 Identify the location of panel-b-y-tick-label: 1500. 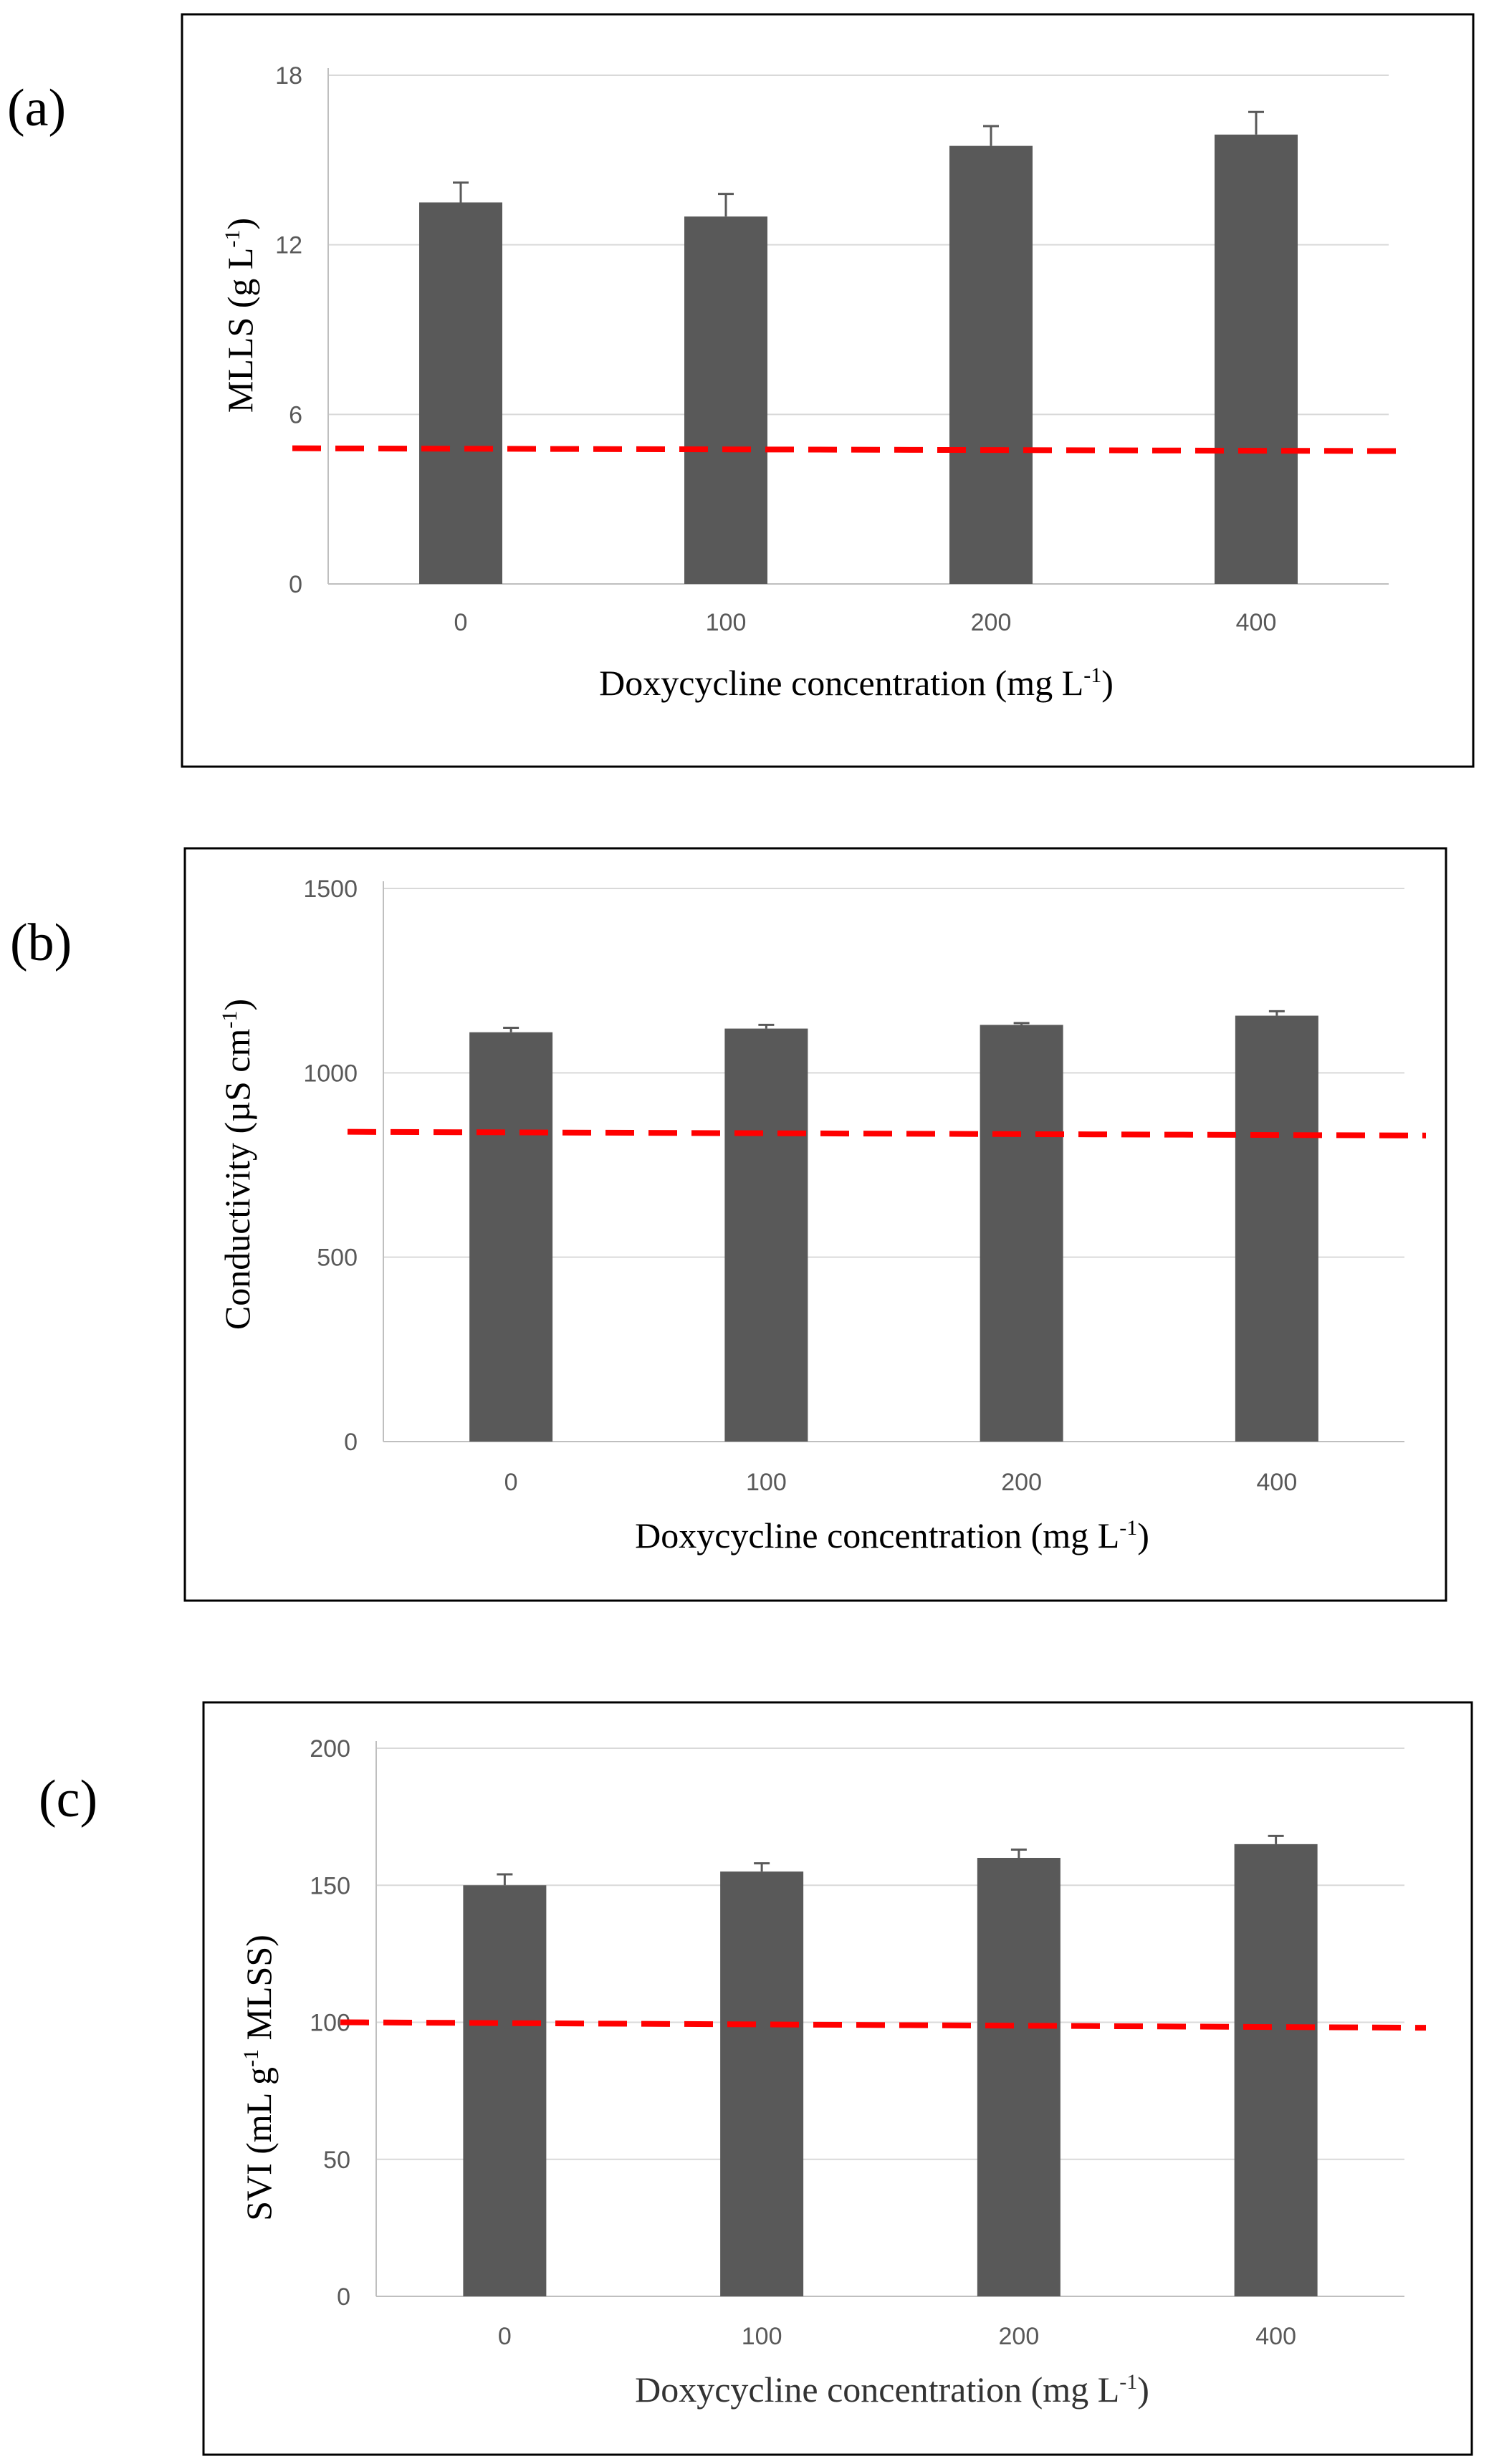
(330, 889).